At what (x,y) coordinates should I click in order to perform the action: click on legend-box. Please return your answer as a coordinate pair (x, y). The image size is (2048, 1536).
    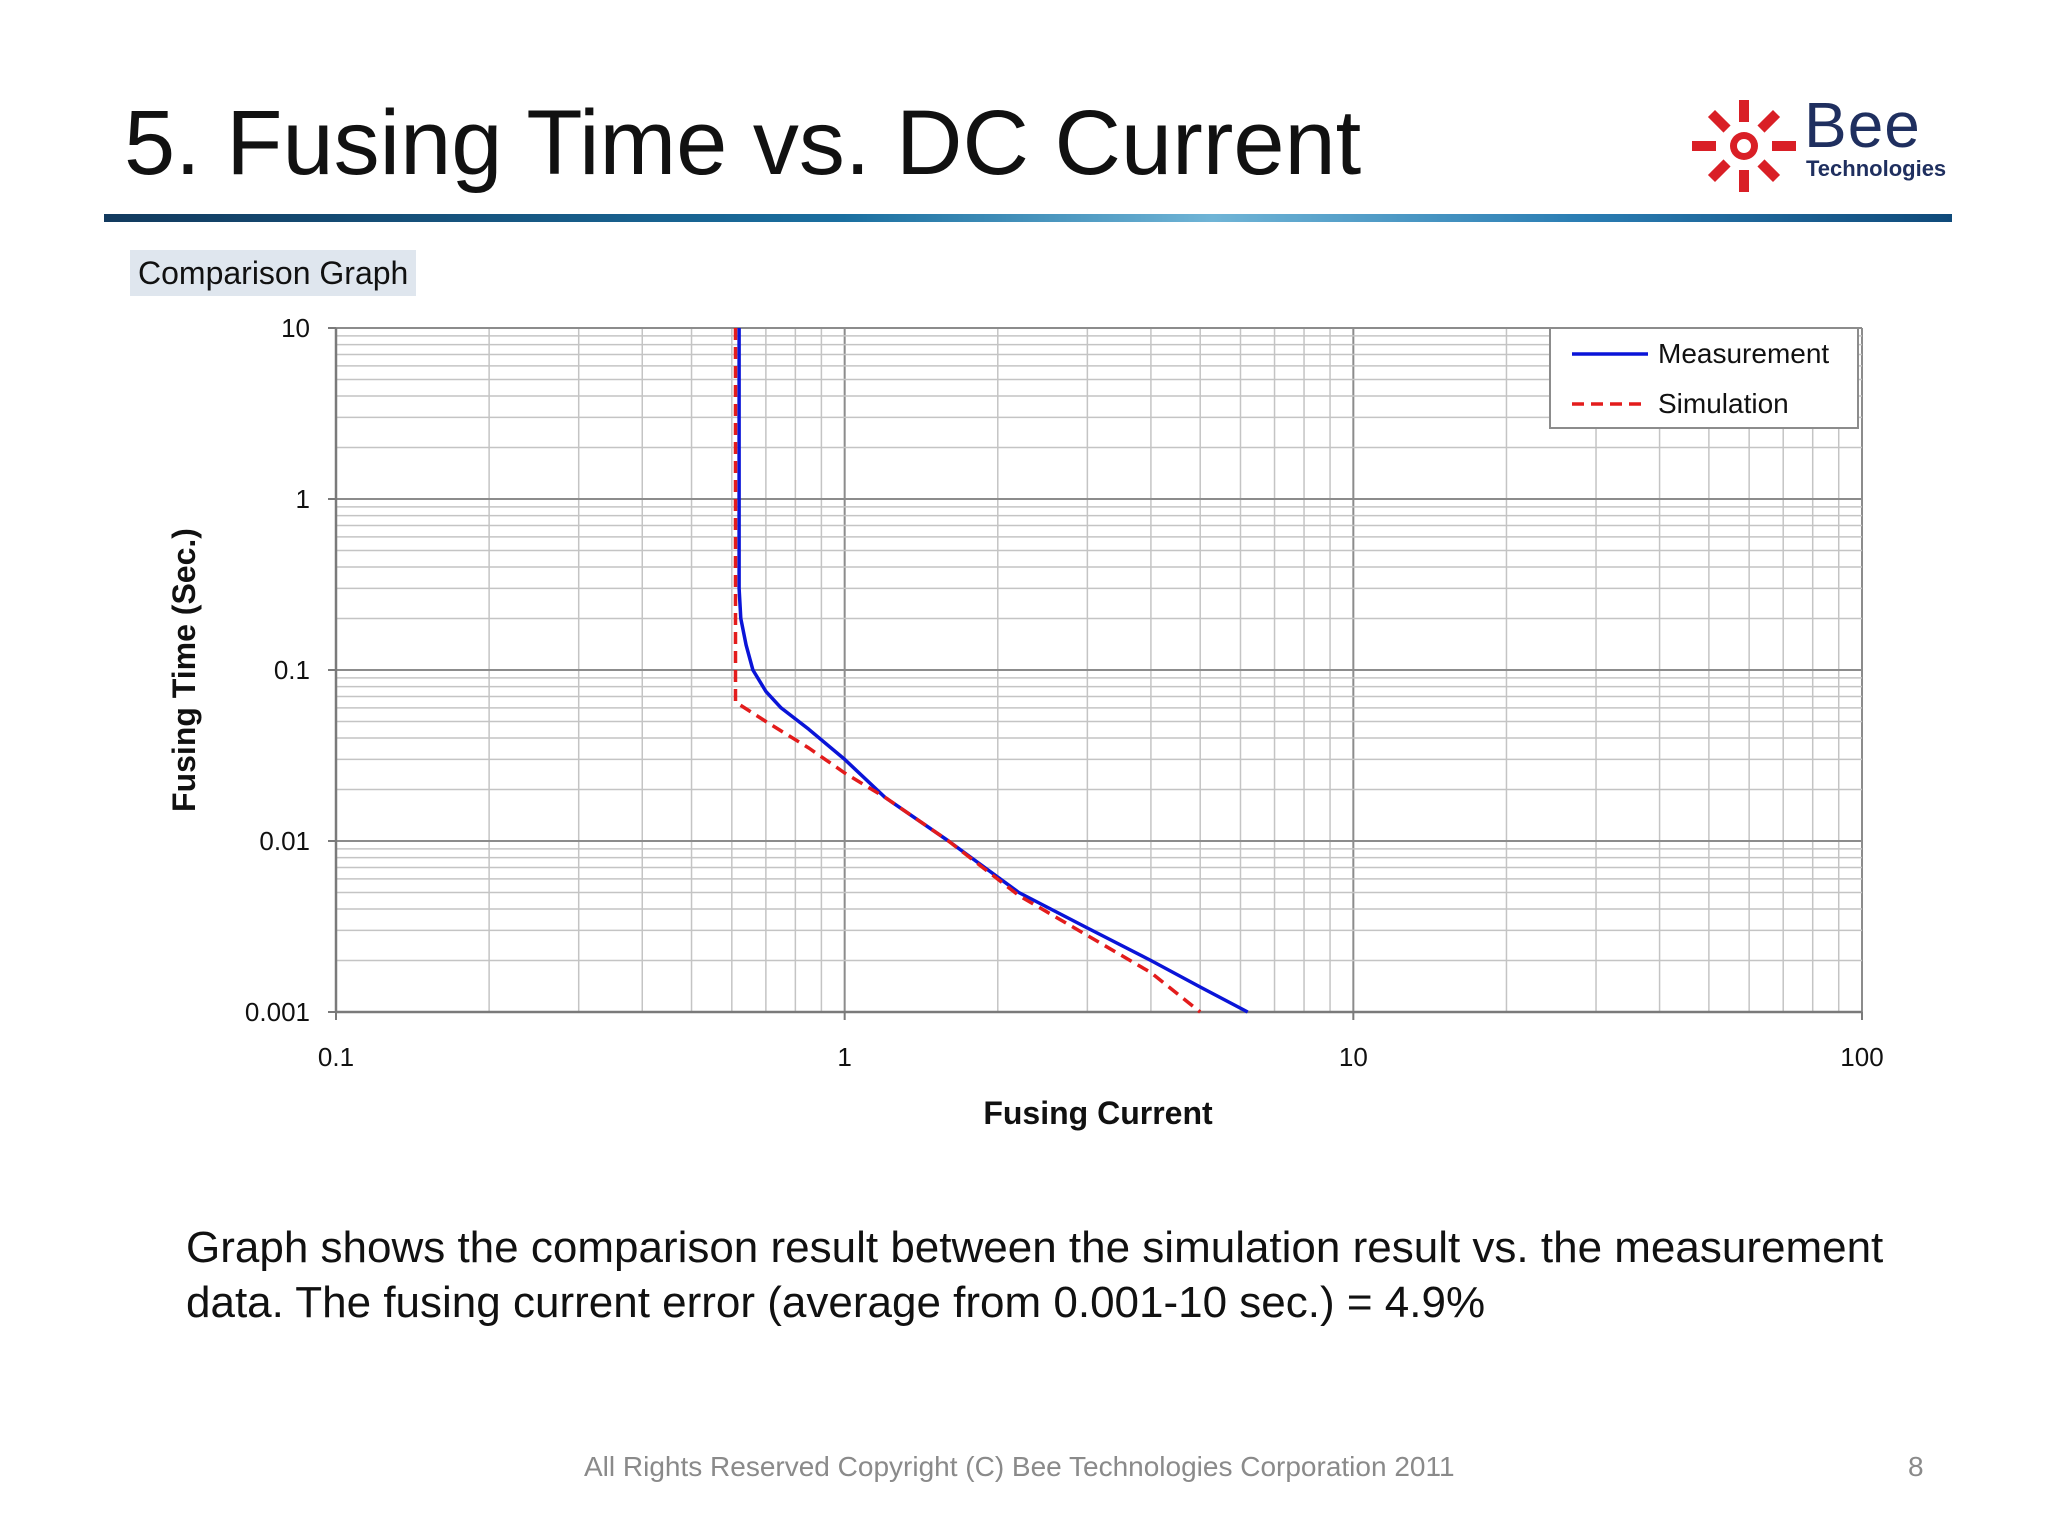
    Looking at the image, I should click on (1704, 378).